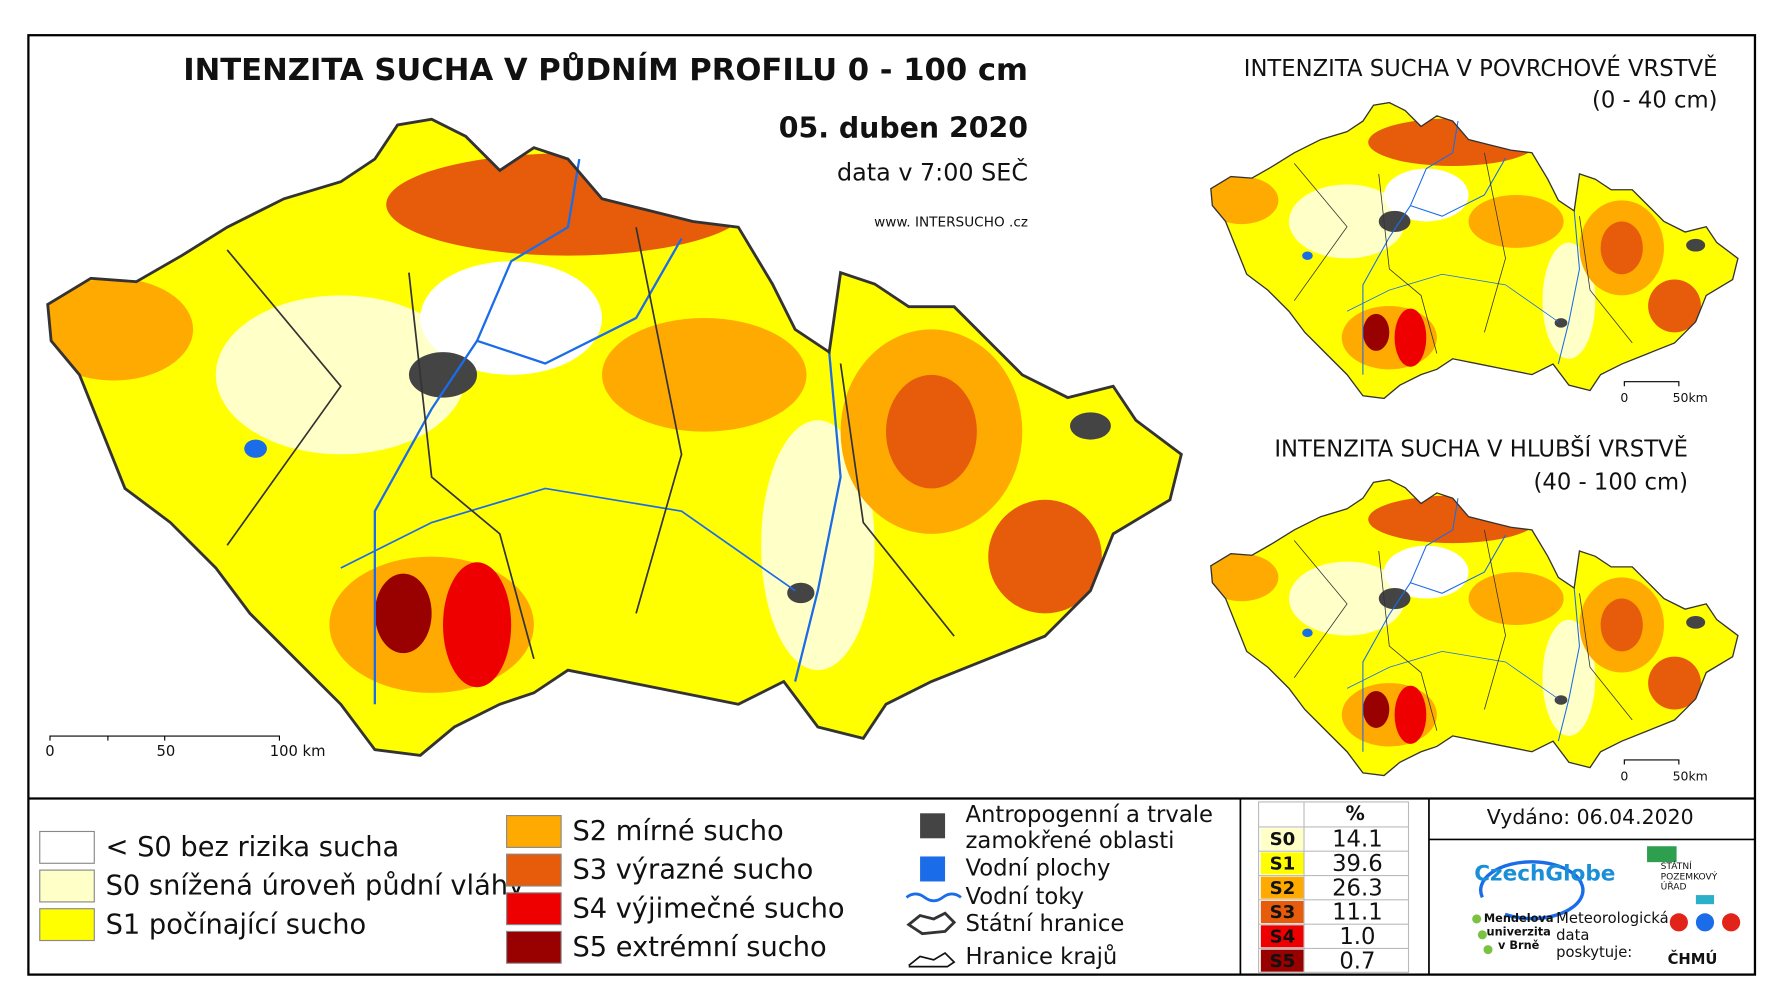 The width and height of the screenshot is (1772, 1003). What do you see at coordinates (236, 924) in the screenshot?
I see `legend-label: S1 počínající sucho` at bounding box center [236, 924].